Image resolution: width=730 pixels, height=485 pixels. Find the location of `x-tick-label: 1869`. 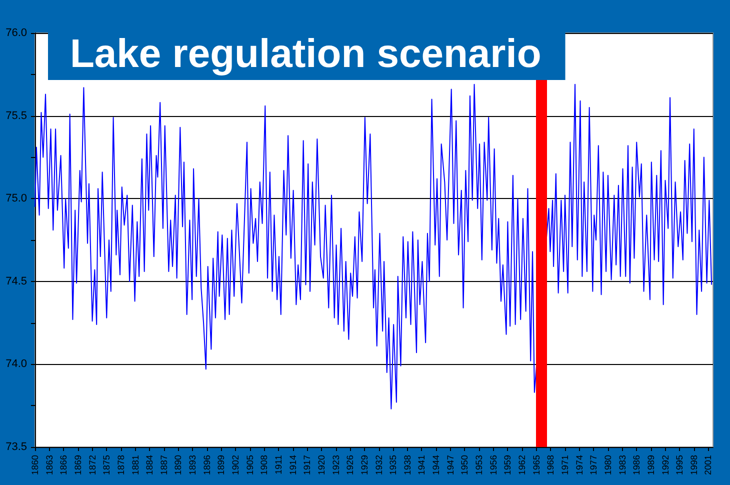

x-tick-label: 1869 is located at coordinates (77, 465).